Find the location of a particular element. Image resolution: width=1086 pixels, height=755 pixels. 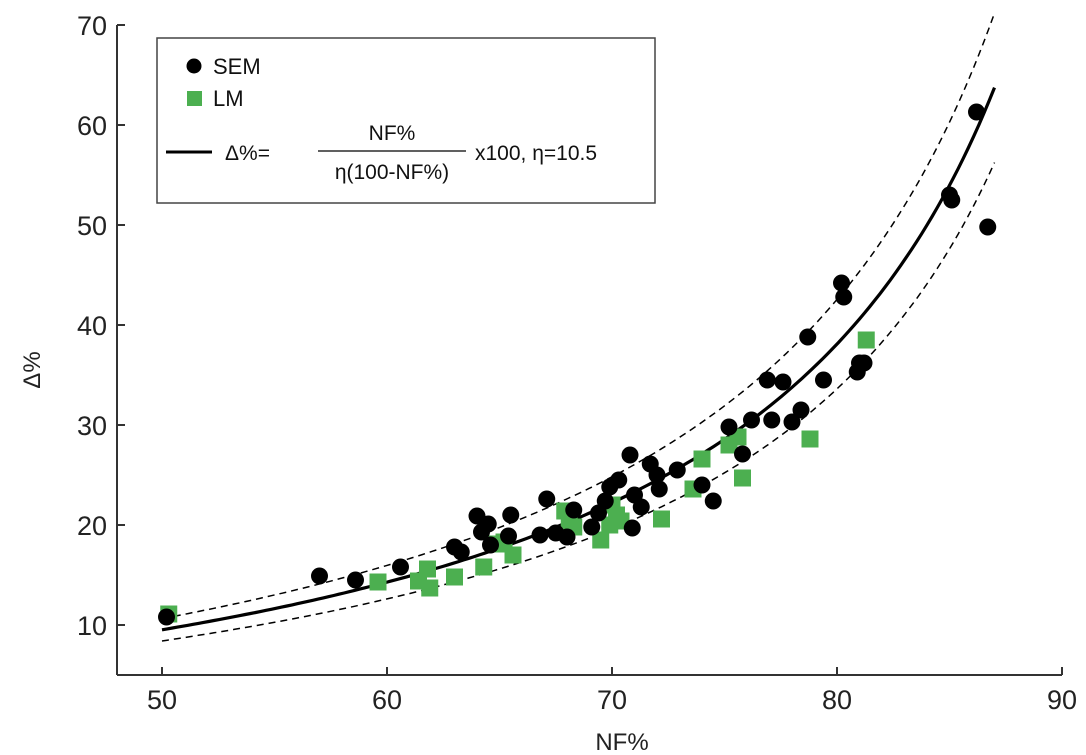

y-tick-label: 70 is located at coordinates (92, 26).